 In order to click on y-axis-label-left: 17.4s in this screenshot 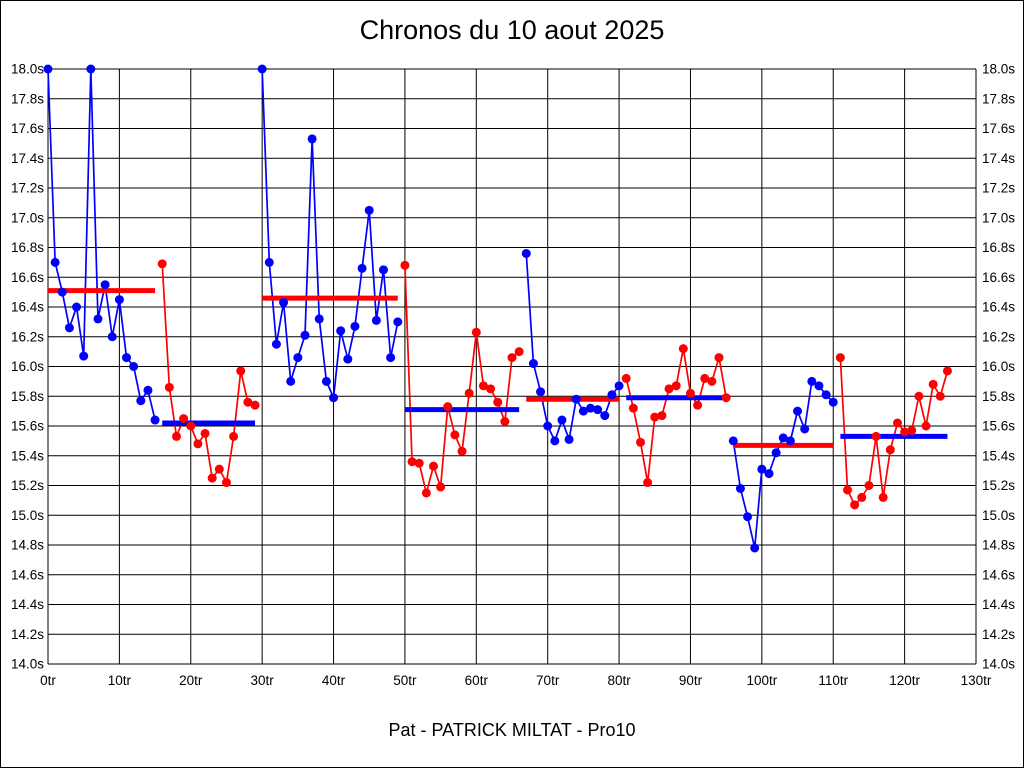, I will do `click(27, 158)`.